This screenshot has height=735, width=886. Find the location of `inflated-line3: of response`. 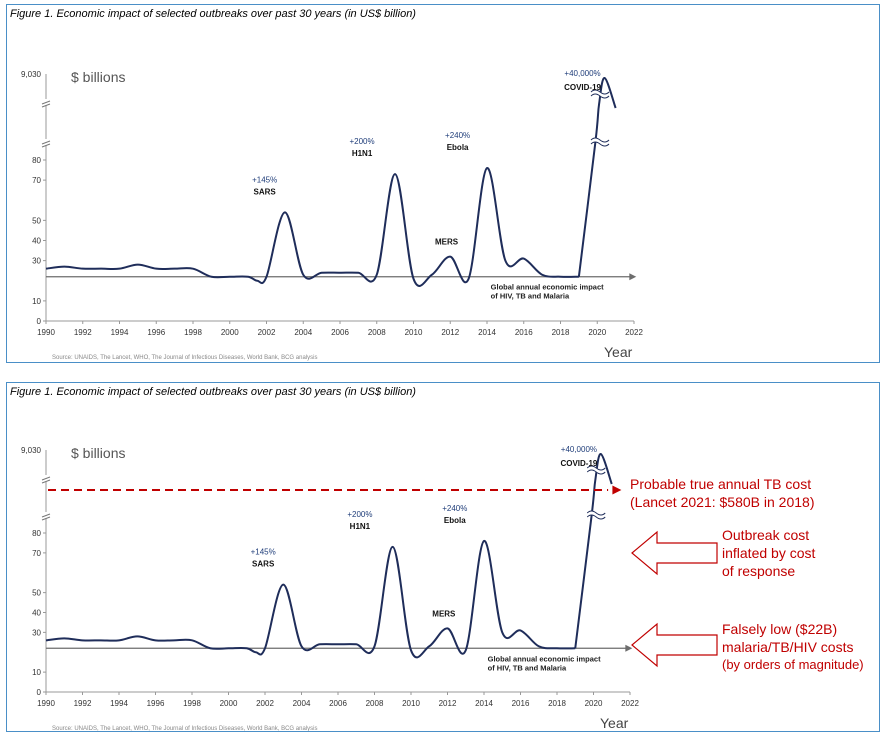

inflated-line3: of response is located at coordinates (759, 571).